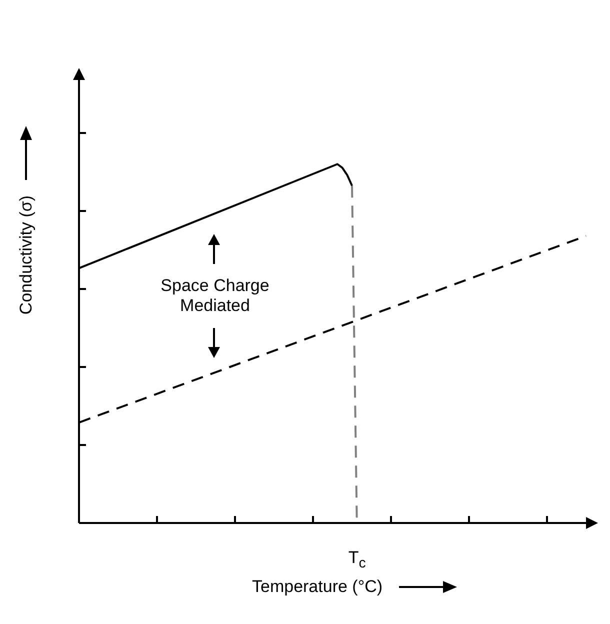  Describe the element at coordinates (26, 255) in the screenshot. I see `y-axis-title: Conductivity (σ)` at that location.